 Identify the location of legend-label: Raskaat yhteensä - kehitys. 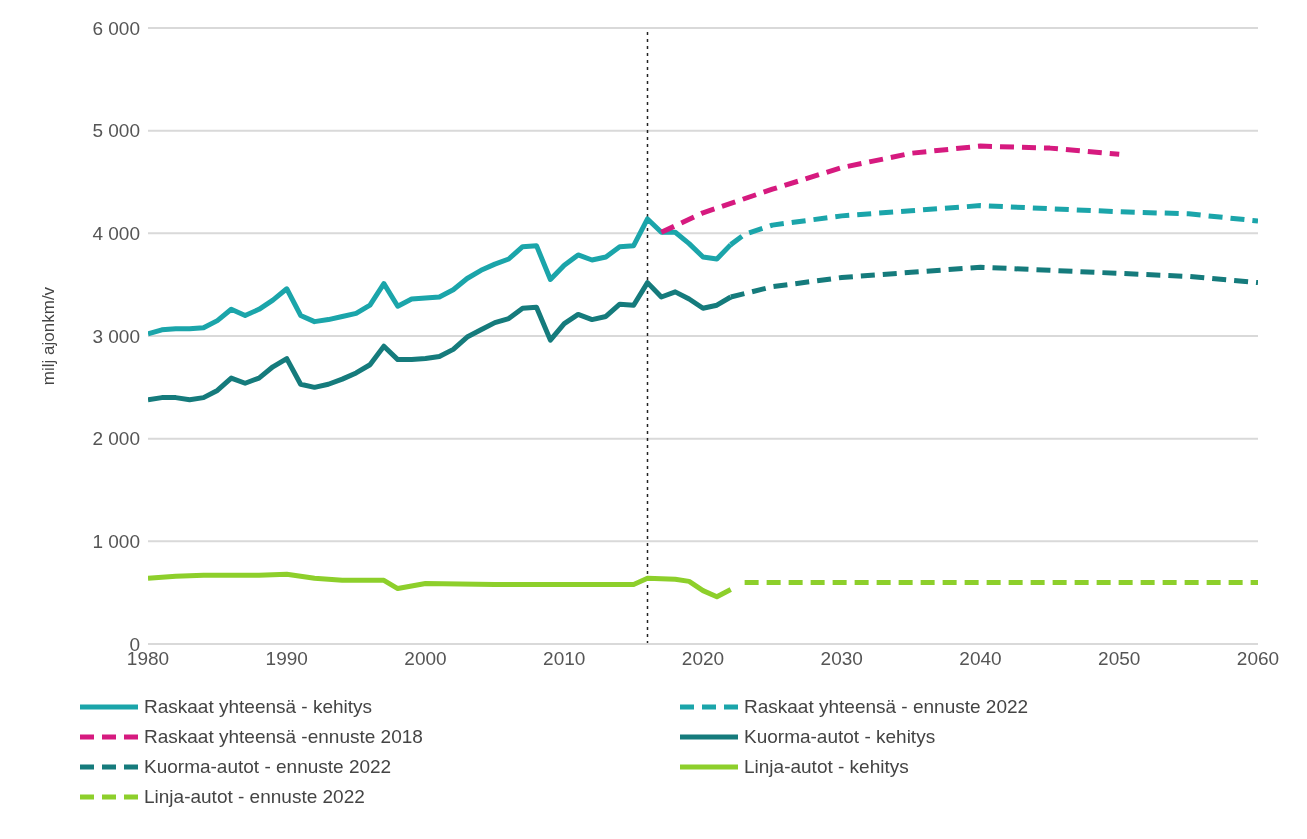
(258, 707).